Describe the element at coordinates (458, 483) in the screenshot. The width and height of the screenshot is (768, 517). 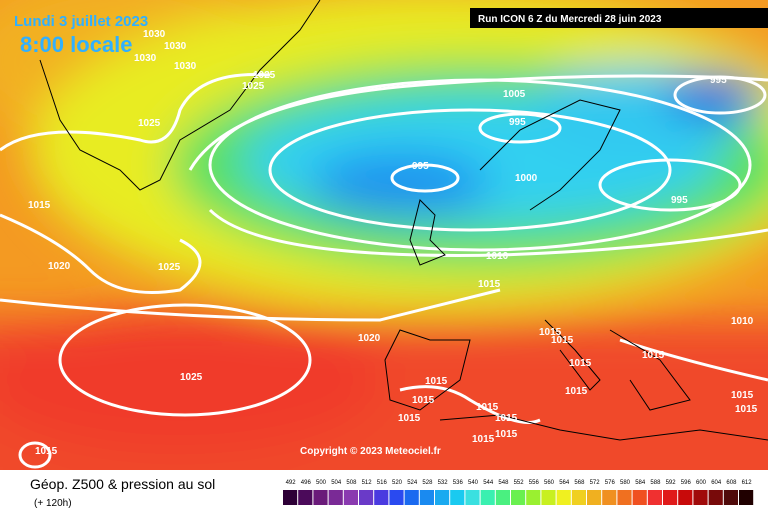
I see `scale-label: 536` at that location.